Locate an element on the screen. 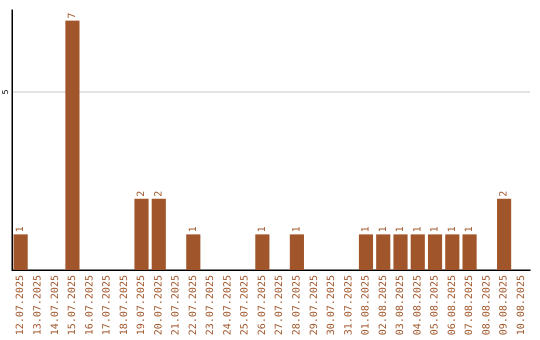 The width and height of the screenshot is (540, 340). x-tick-label: 15.07.2025 is located at coordinates (72, 305).